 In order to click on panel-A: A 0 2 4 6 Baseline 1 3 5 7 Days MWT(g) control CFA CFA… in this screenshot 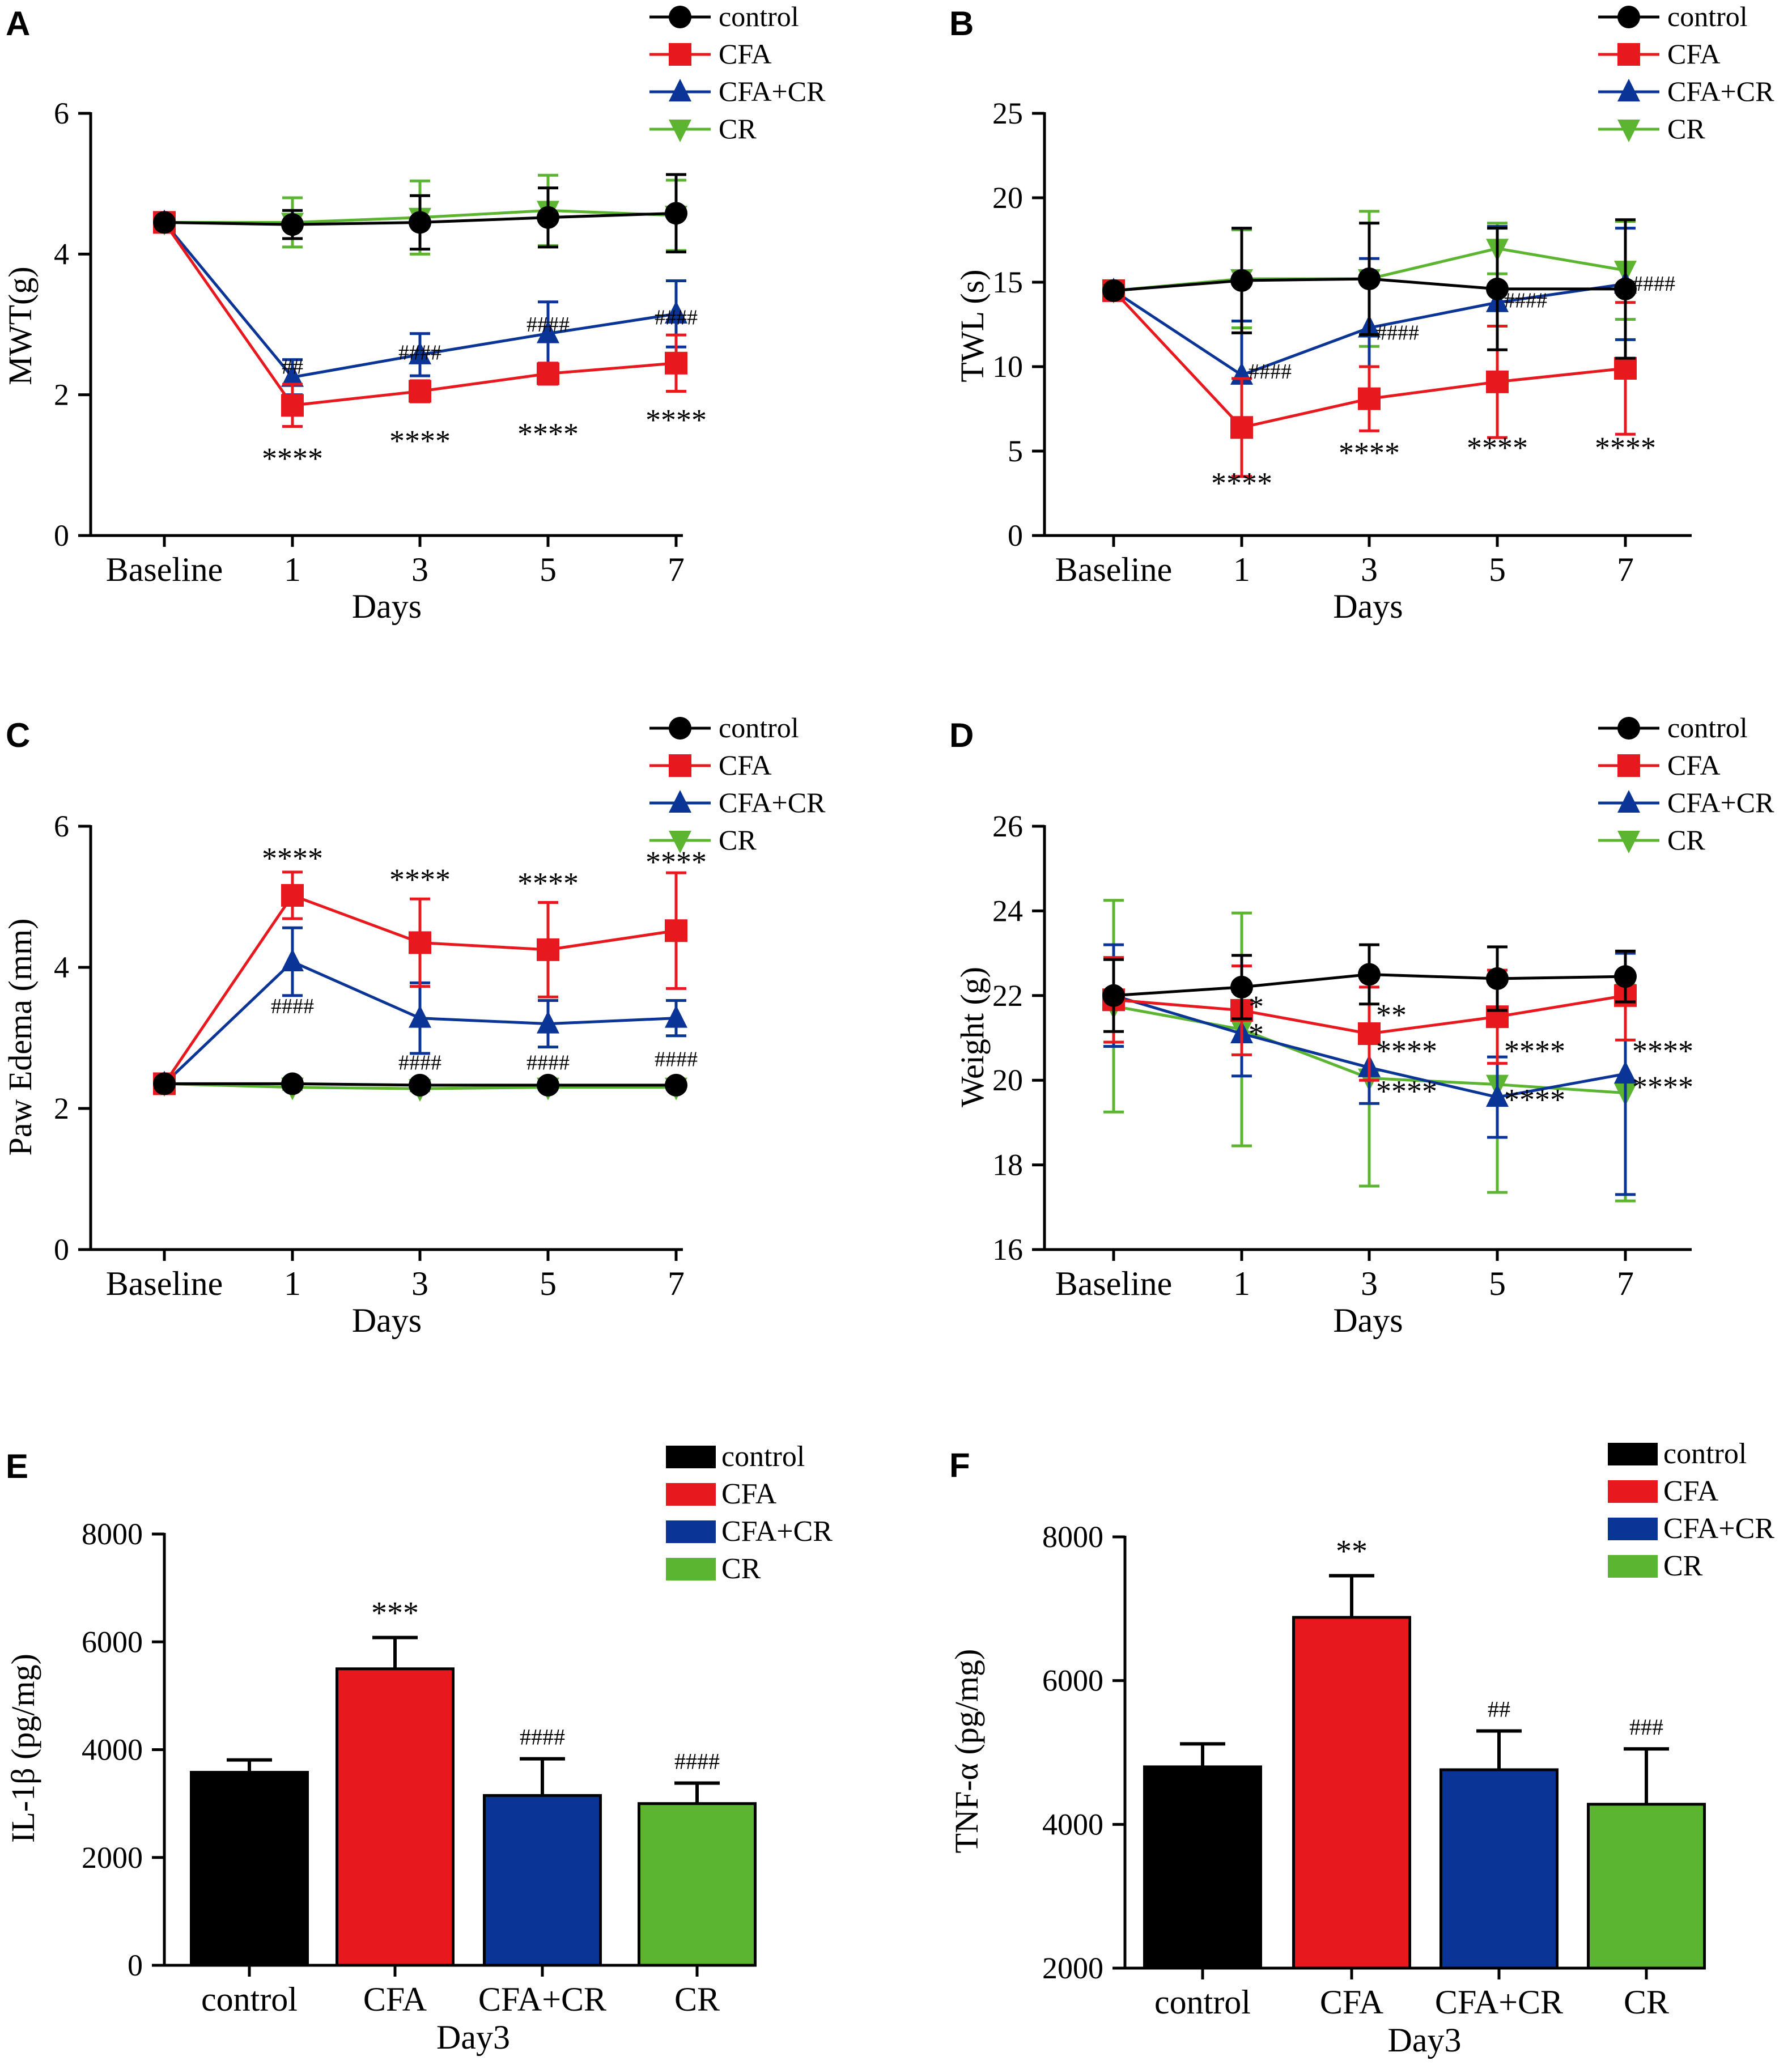, I will do `click(414, 313)`.